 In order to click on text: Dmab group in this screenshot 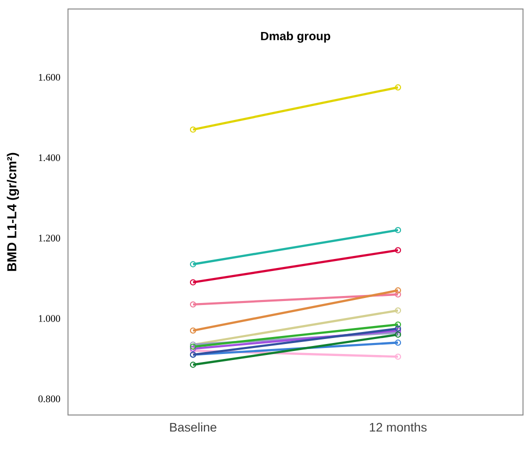, I will do `click(295, 37)`.